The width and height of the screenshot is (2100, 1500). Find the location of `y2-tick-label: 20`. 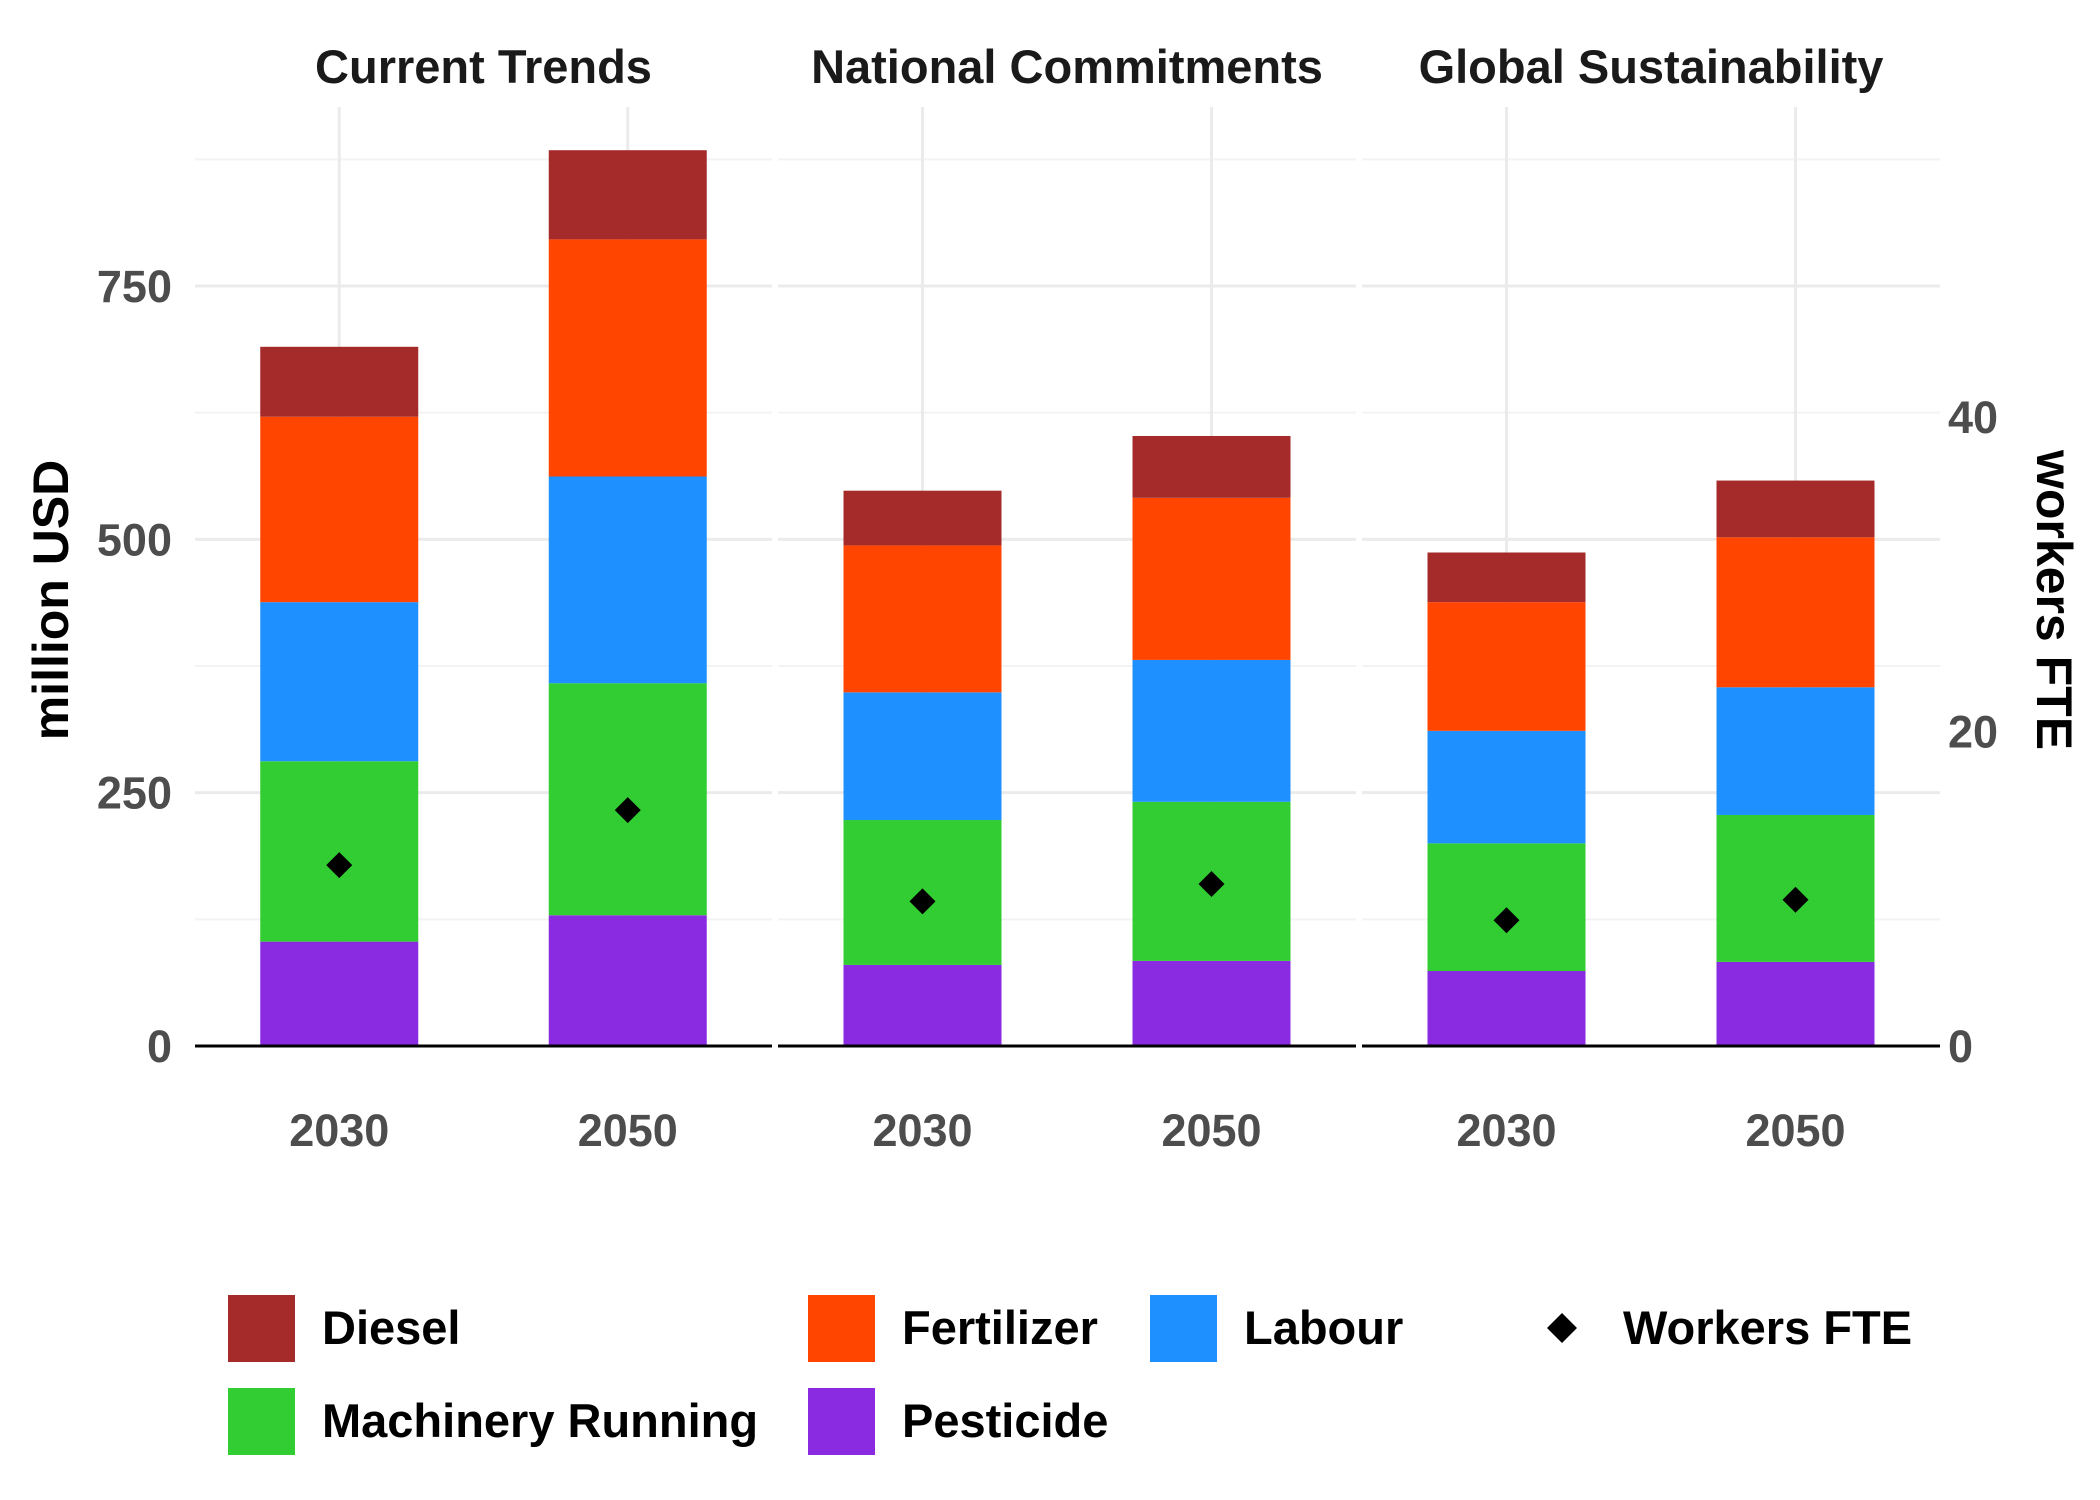

y2-tick-label: 20 is located at coordinates (1973, 732).